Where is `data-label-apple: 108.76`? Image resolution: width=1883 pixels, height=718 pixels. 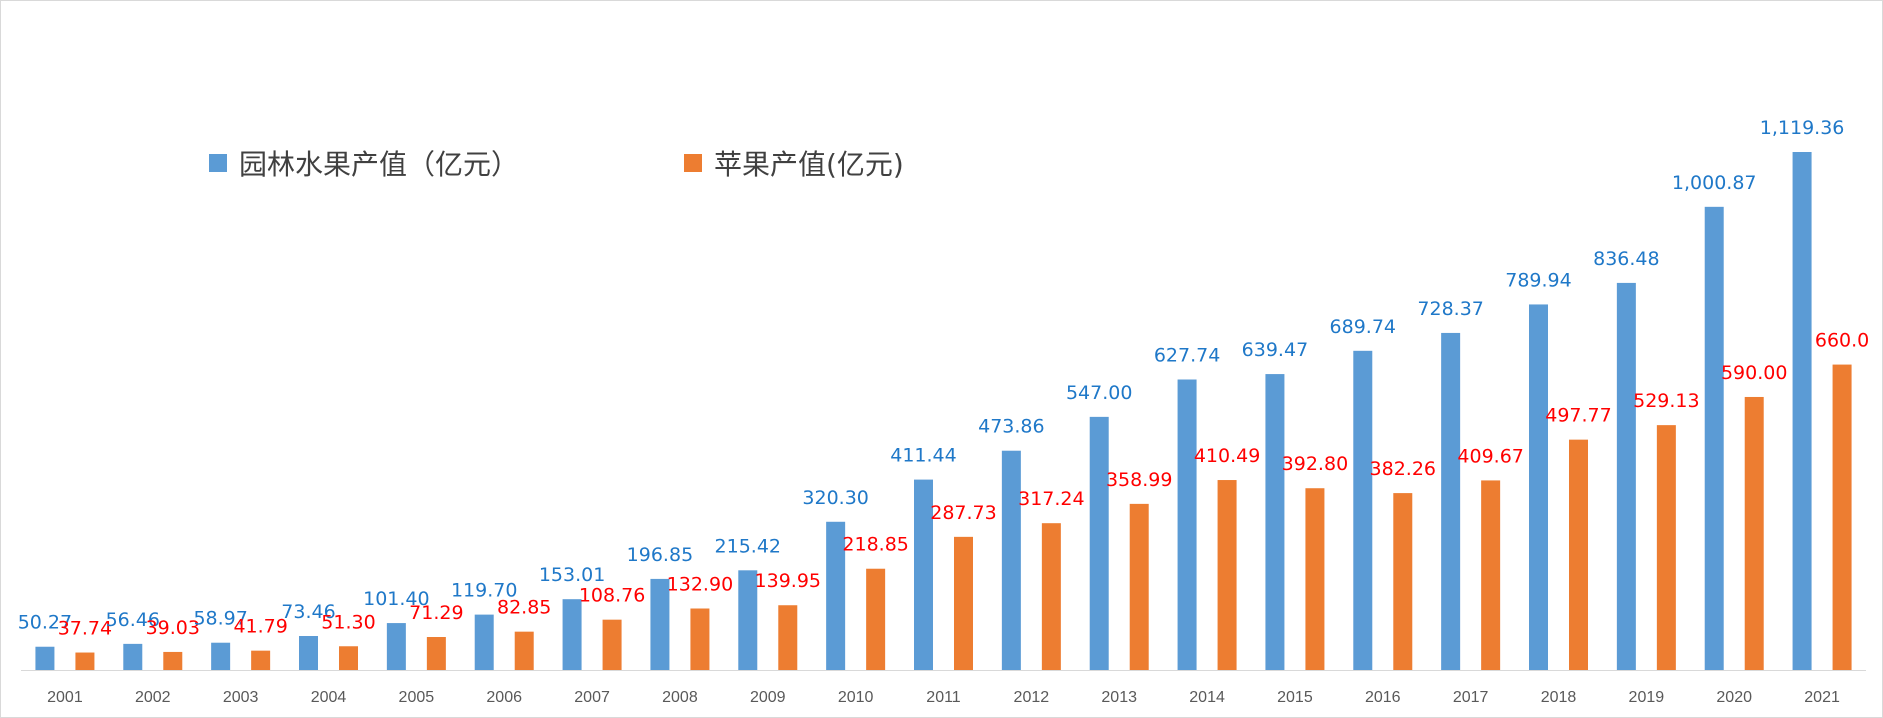 data-label-apple: 108.76 is located at coordinates (612, 596).